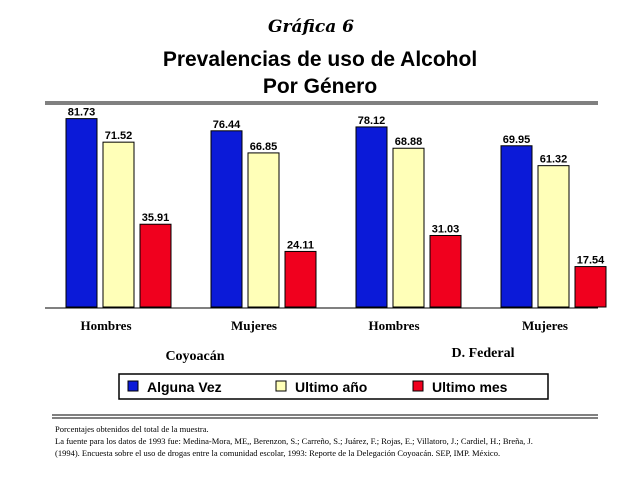 This screenshot has width=640, height=480. What do you see at coordinates (194, 356) in the screenshot?
I see `group-label-coyoacan: Coyoacán` at bounding box center [194, 356].